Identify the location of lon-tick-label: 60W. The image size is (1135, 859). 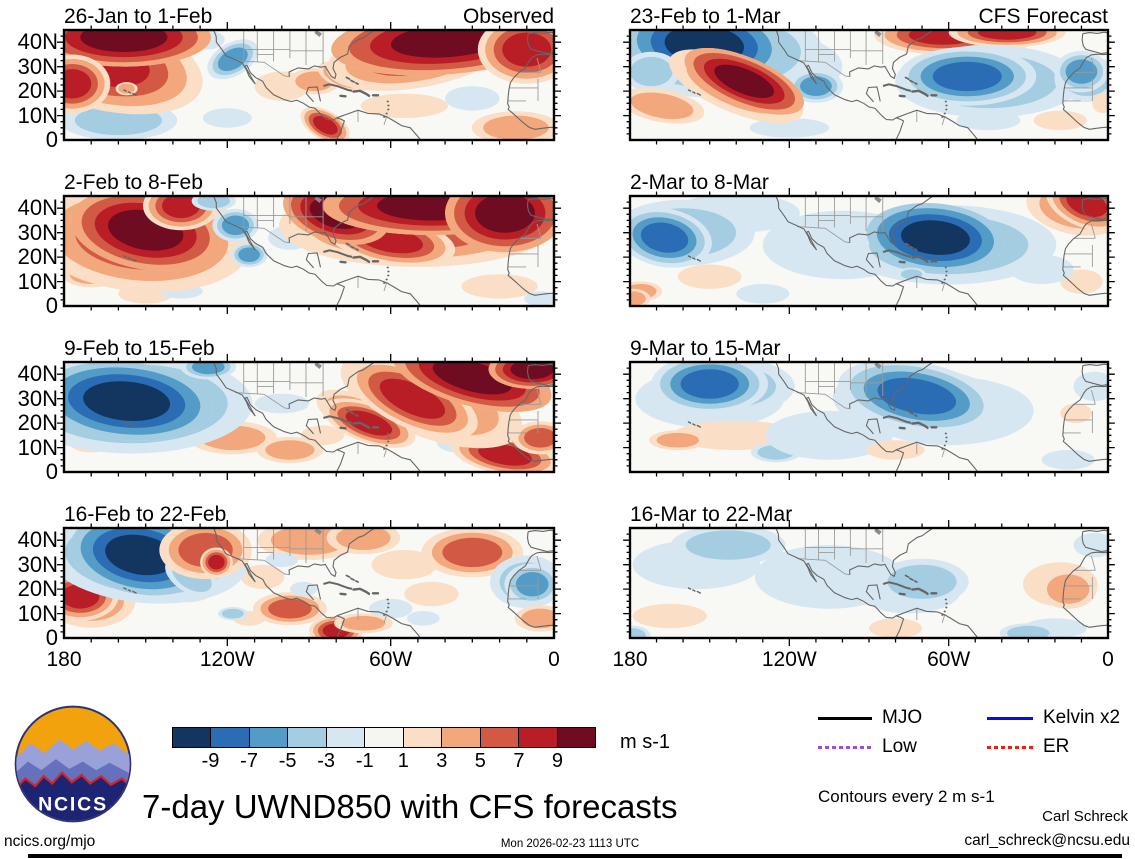
(391, 659).